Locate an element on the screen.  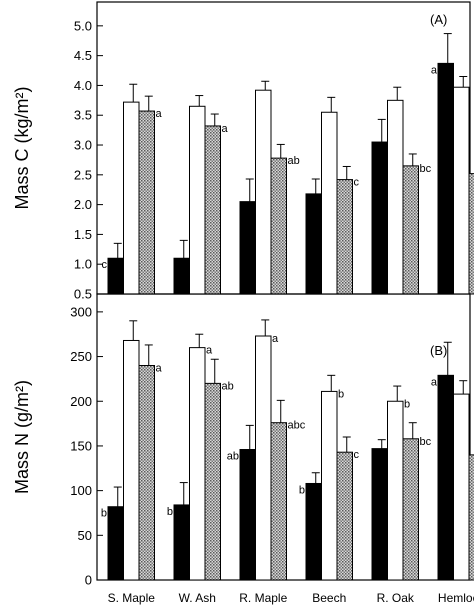
panel-b-y-tick-label: 200 is located at coordinates (81, 401).